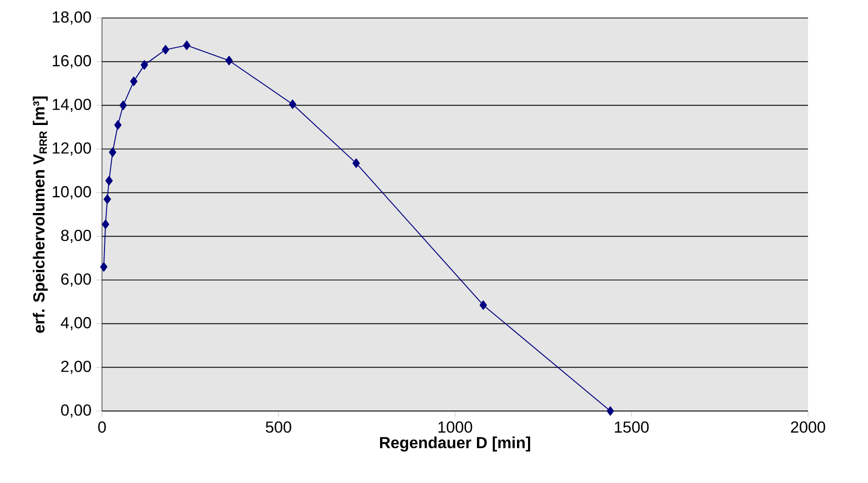  Describe the element at coordinates (455, 444) in the screenshot. I see `x-axis-title: Regendauer D [min]` at that location.